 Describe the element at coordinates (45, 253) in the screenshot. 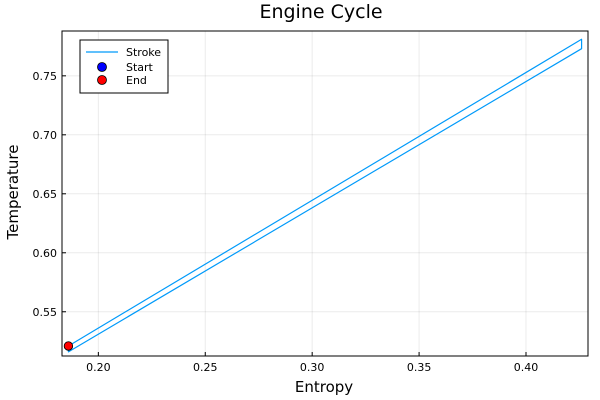

I see `y-tick-label: 0.60` at that location.